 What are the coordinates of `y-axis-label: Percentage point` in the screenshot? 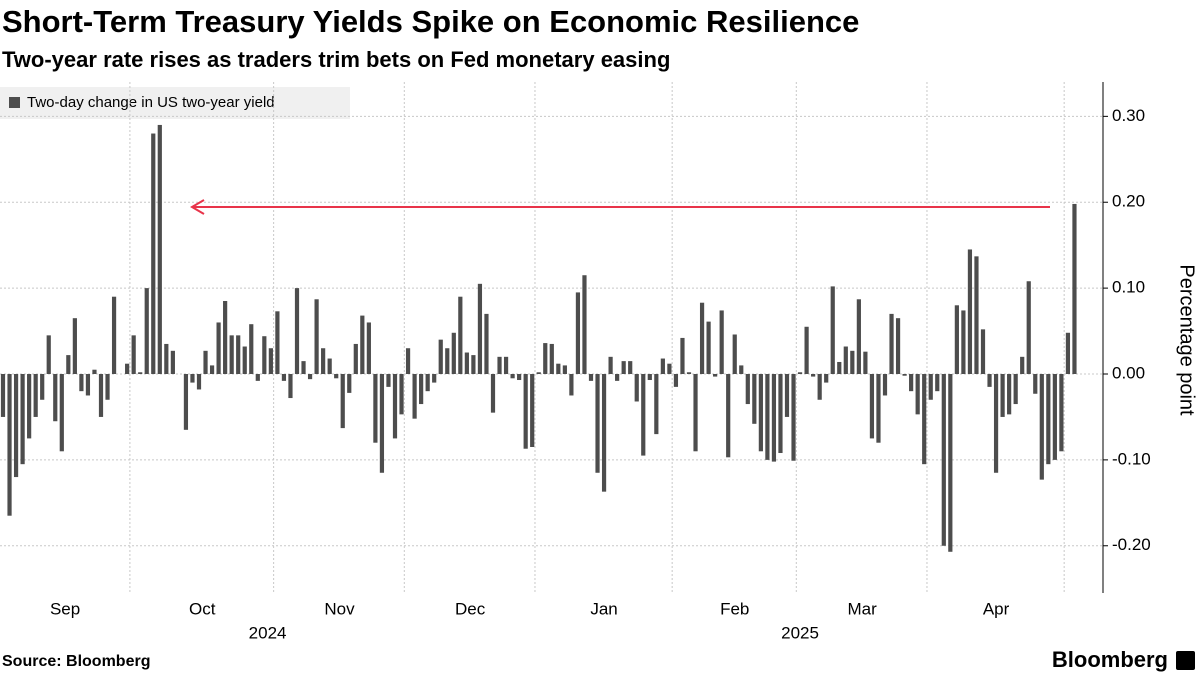 It's located at (1187, 340).